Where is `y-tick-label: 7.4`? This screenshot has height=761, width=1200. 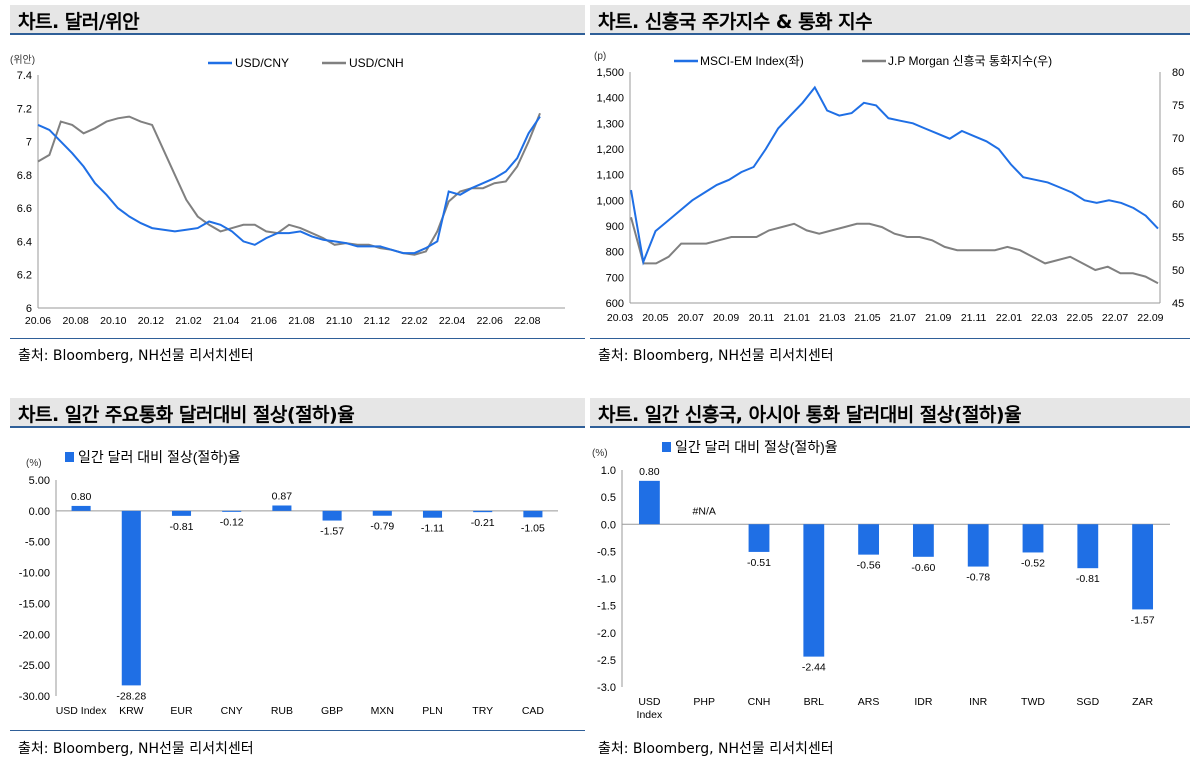 y-tick-label: 7.4 is located at coordinates (24, 76).